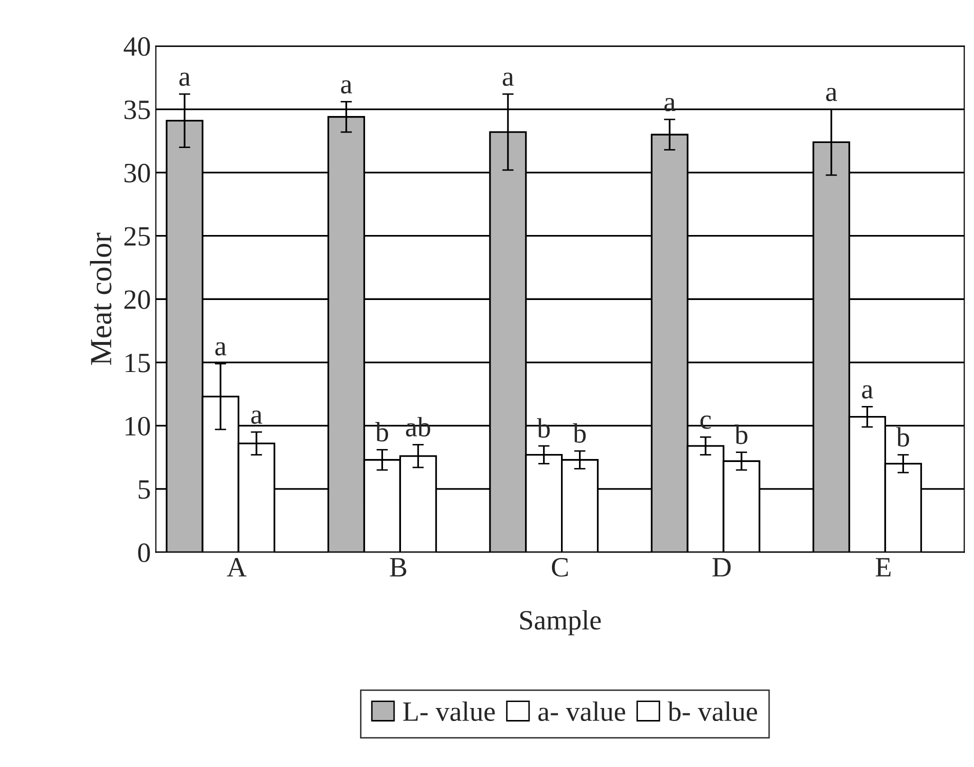  I want to click on x-axis-title: Sample, so click(560, 623).